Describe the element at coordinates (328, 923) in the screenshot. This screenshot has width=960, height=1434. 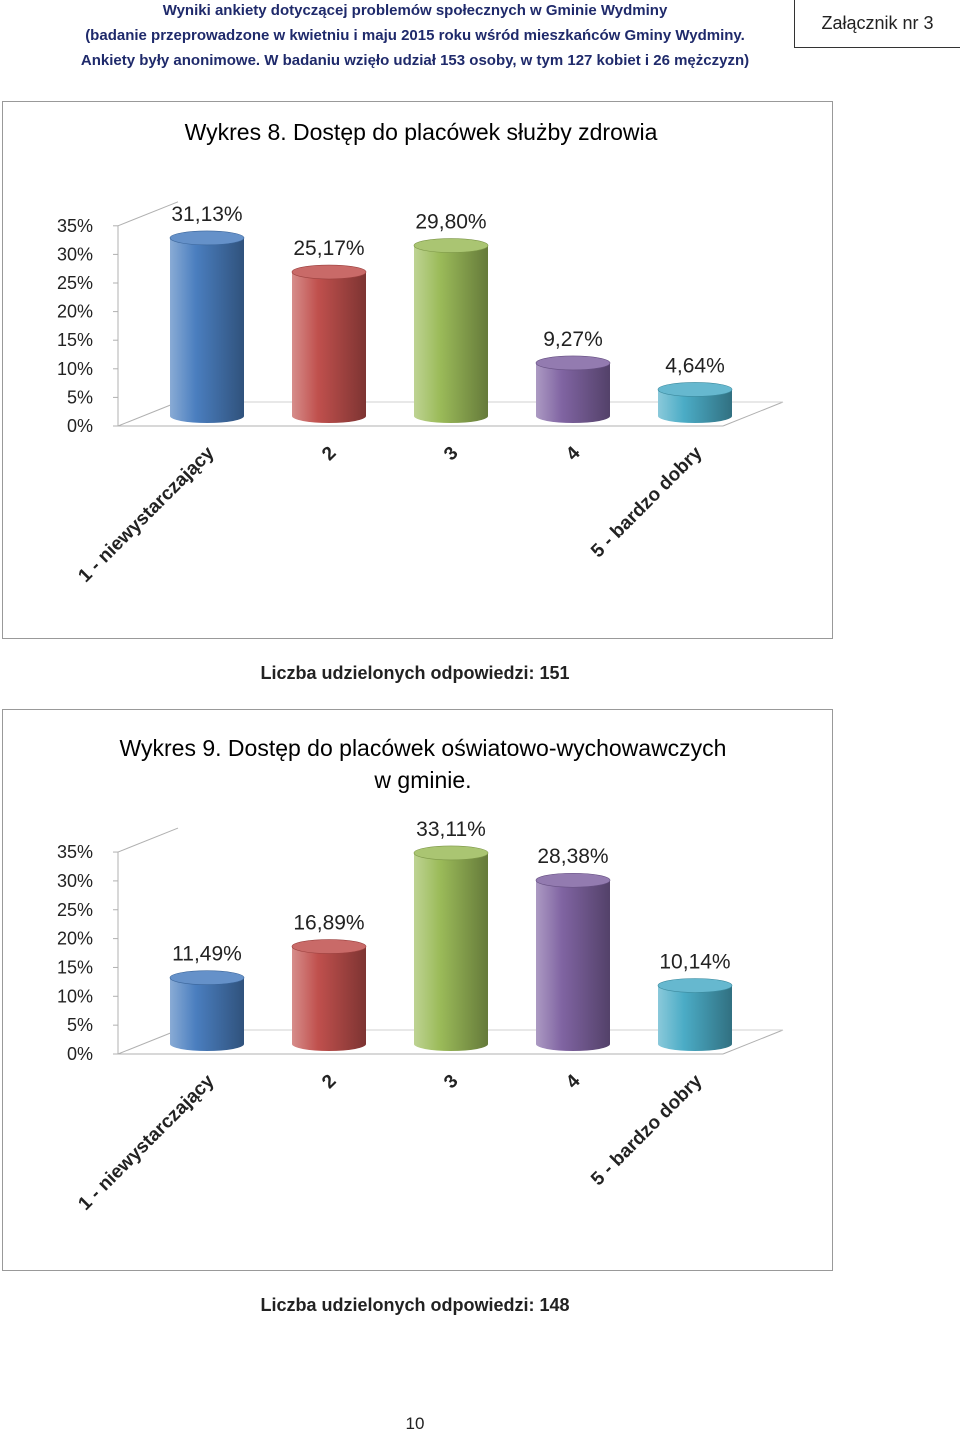
I see `bar-value-label: 16,89%` at that location.